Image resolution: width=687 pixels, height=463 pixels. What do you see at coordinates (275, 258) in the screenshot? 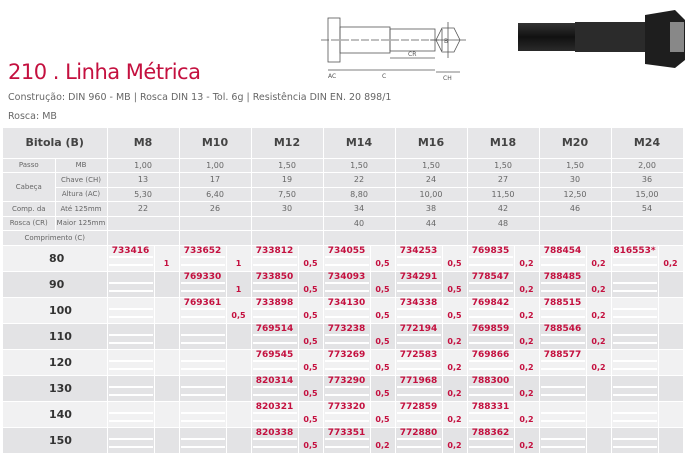
I see `part-code: 733812` at bounding box center [275, 258].